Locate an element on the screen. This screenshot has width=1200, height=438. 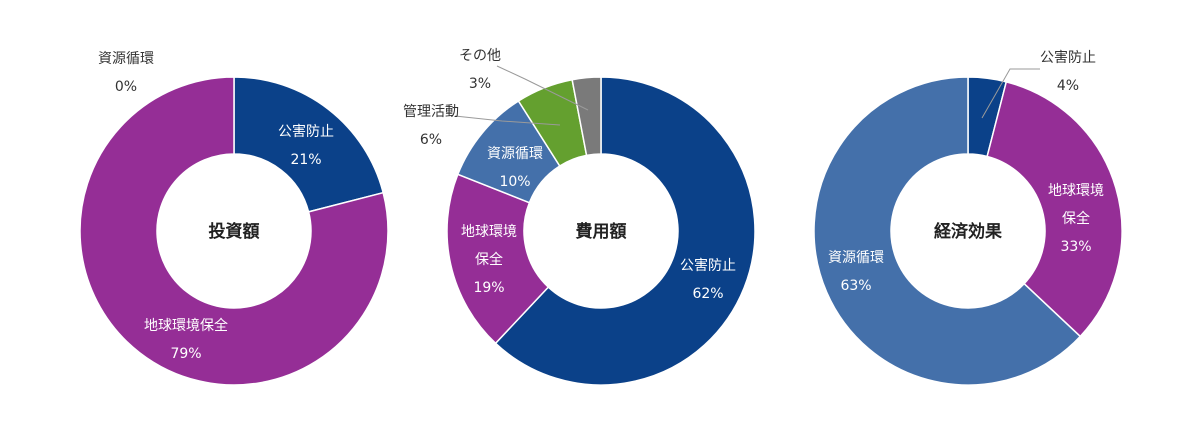
slice-label-2-3: 資源循環 10% is located at coordinates (515, 168).